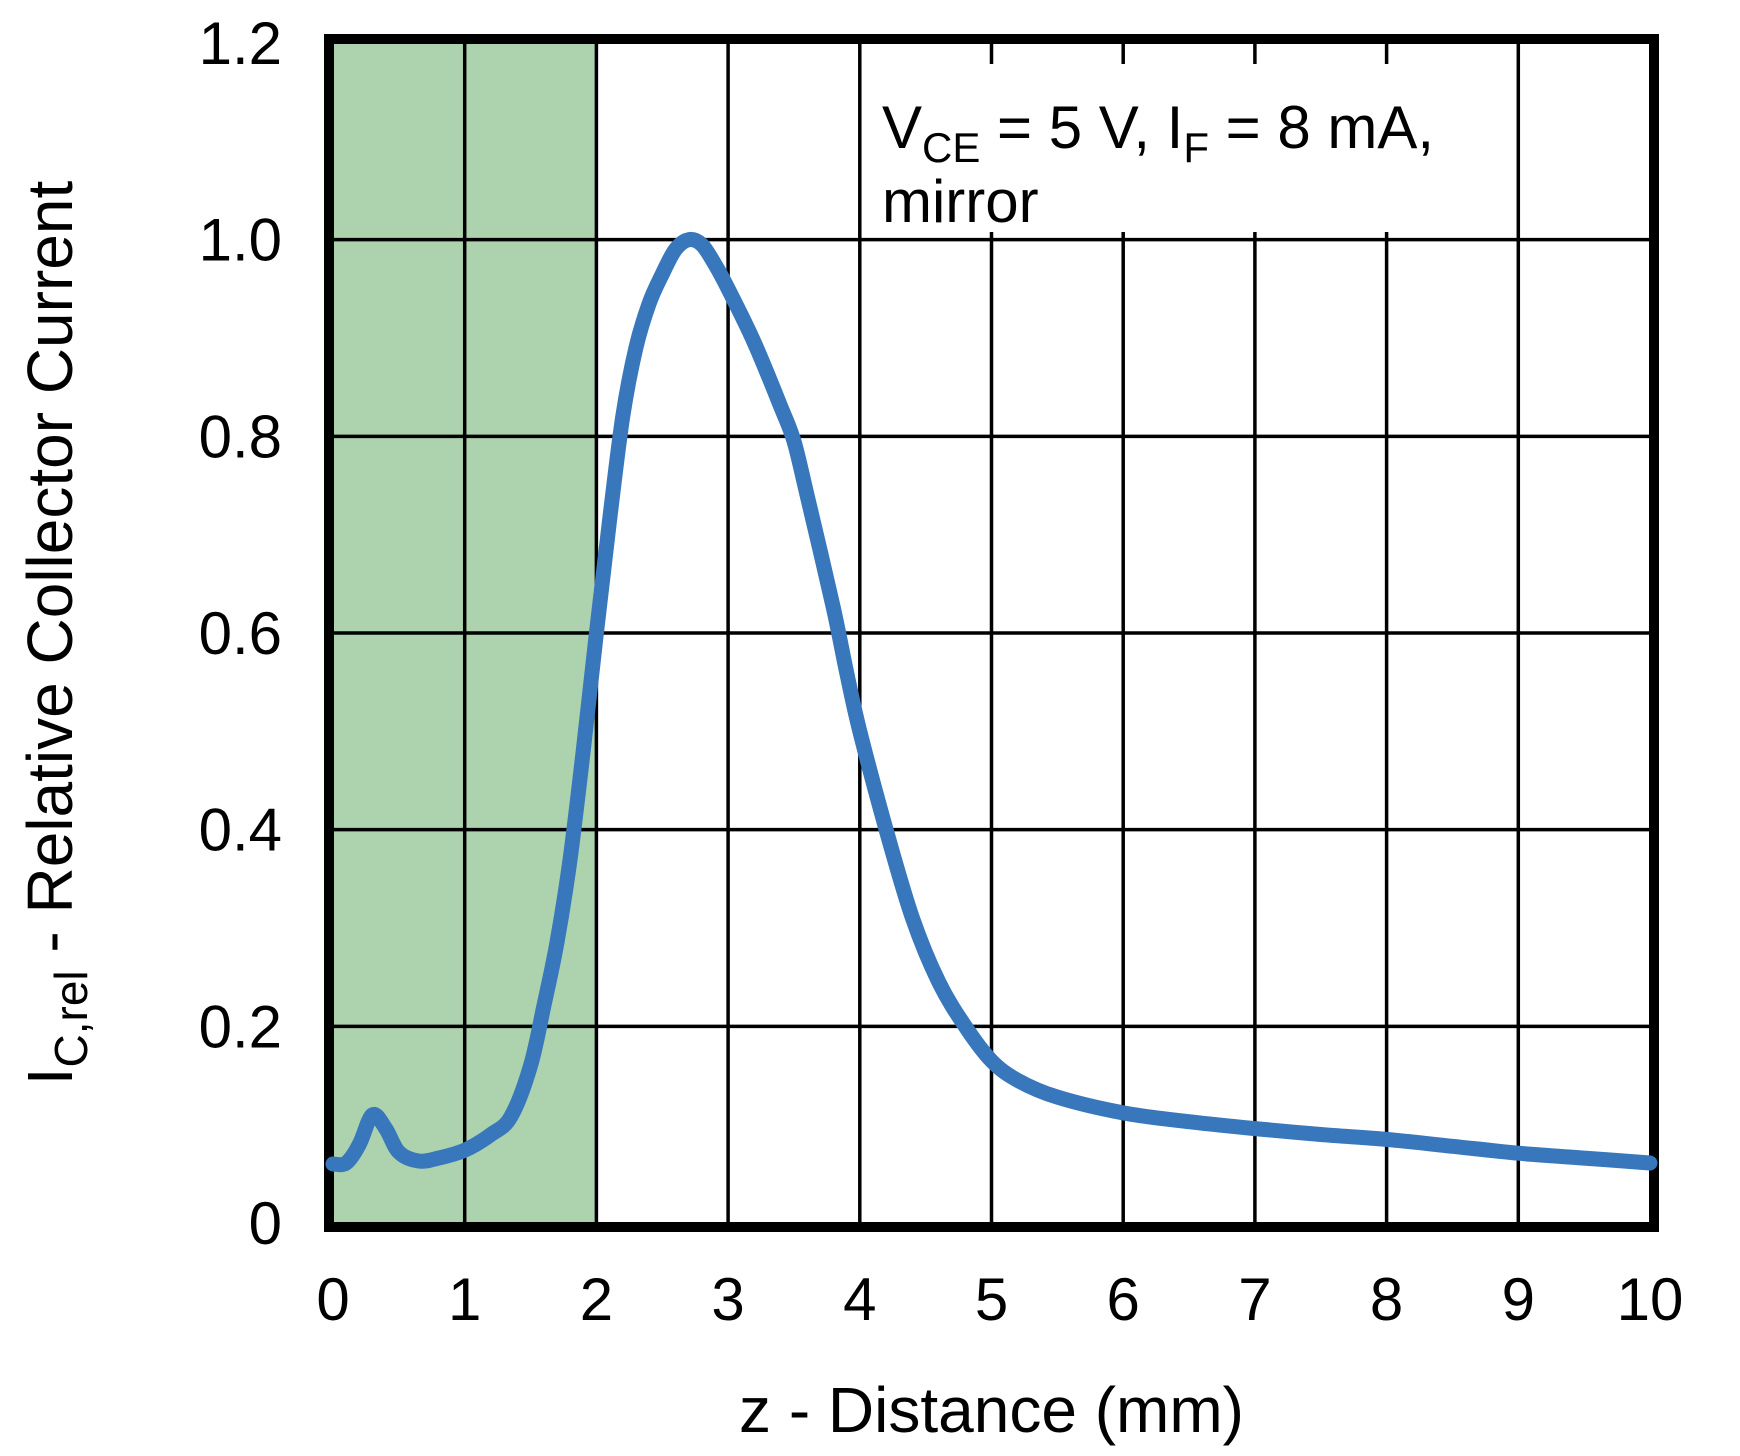 This screenshot has width=1740, height=1456. I want to click on x-axis-title: z - Distance (mm), so click(991, 1410).